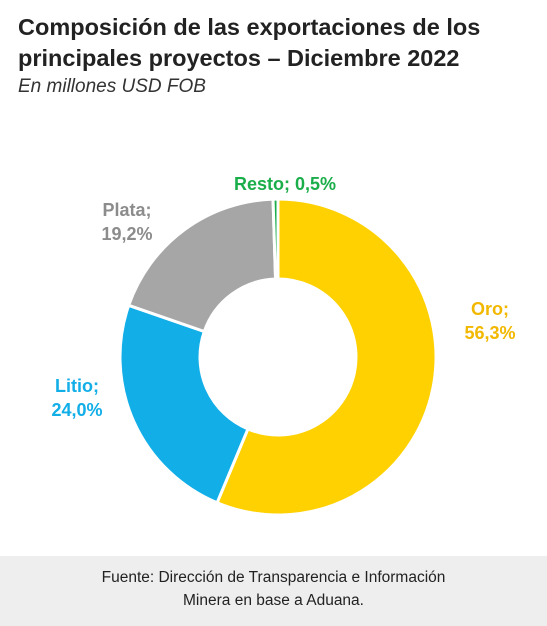 Image resolution: width=547 pixels, height=626 pixels. What do you see at coordinates (112, 86) in the screenshot?
I see `chart-subtitle: En millones USD FOB` at bounding box center [112, 86].